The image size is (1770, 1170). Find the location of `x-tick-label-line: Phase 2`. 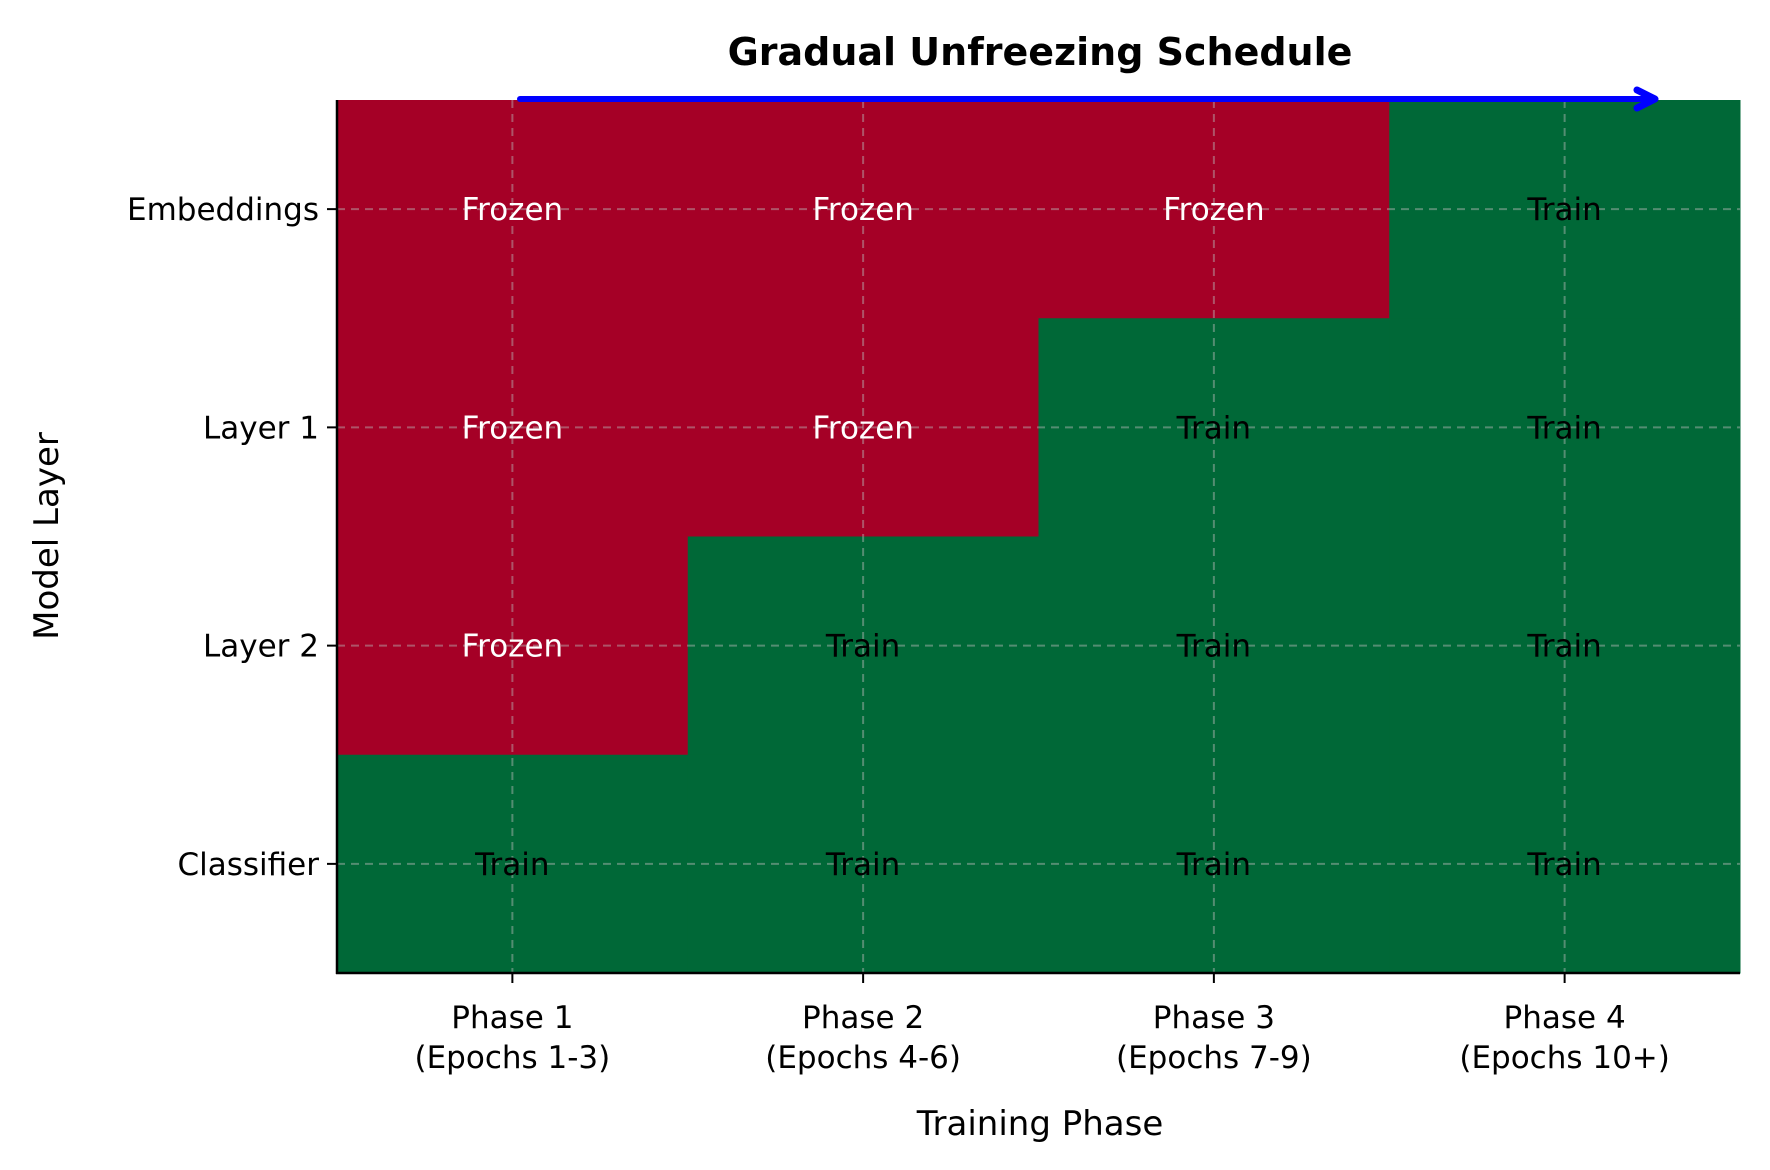

x-tick-label-line: Phase 2 is located at coordinates (863, 1018).